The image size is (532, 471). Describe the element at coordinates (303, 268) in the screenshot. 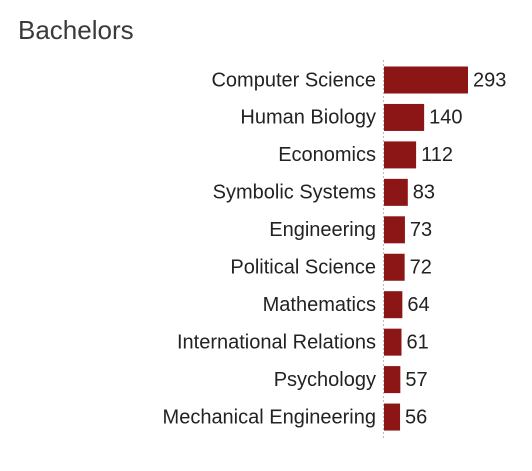

I see `category-label: Political Science` at that location.